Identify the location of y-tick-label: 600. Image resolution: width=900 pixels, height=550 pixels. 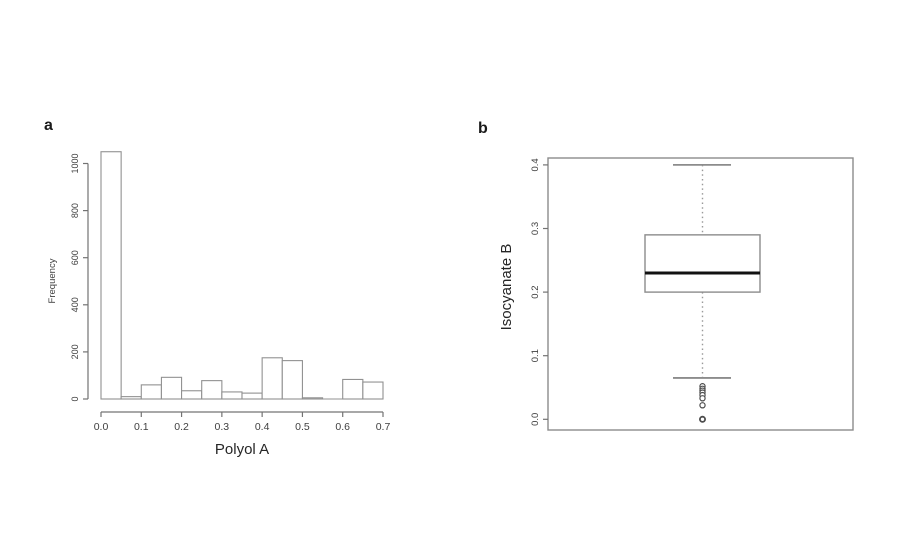
(75, 257).